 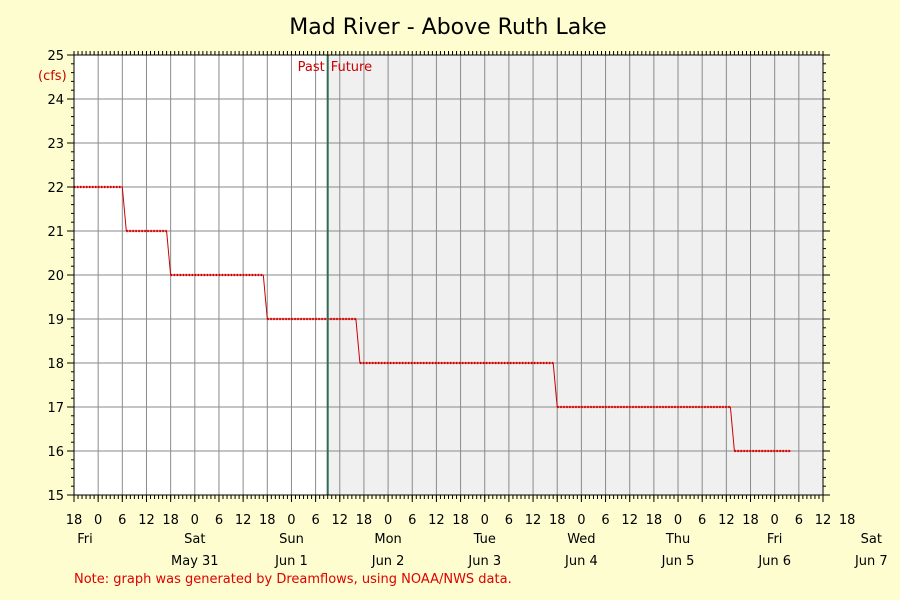 I want to click on y-tick-label: 23, so click(x=55, y=144).